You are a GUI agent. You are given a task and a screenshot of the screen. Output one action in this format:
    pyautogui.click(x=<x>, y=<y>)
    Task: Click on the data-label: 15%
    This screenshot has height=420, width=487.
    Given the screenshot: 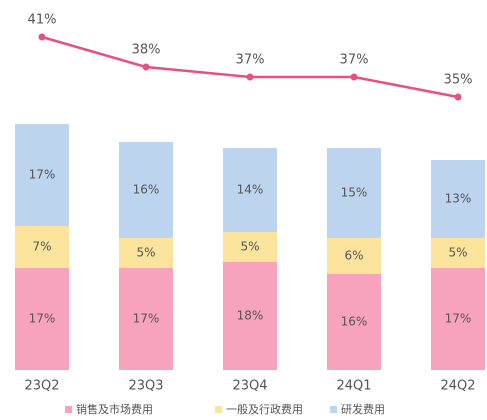 What is the action you would take?
    pyautogui.click(x=354, y=193)
    